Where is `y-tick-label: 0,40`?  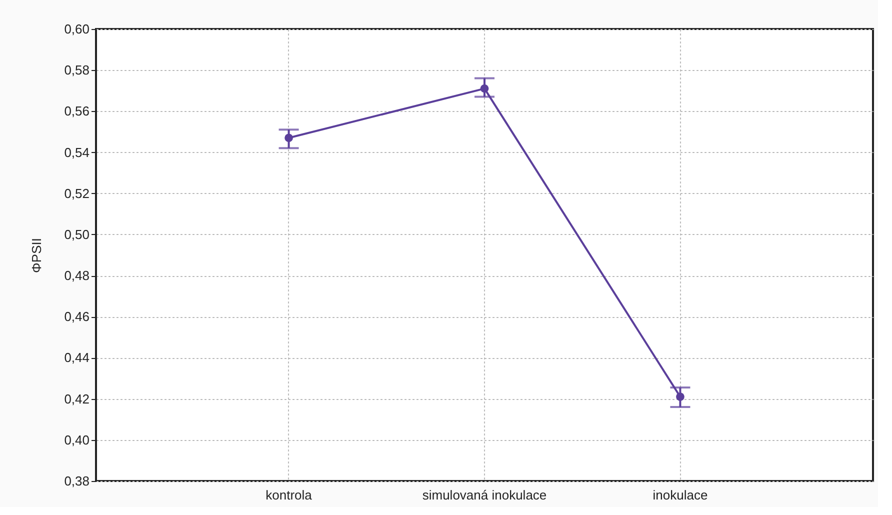
y-tick-label: 0,40 is located at coordinates (77, 440).